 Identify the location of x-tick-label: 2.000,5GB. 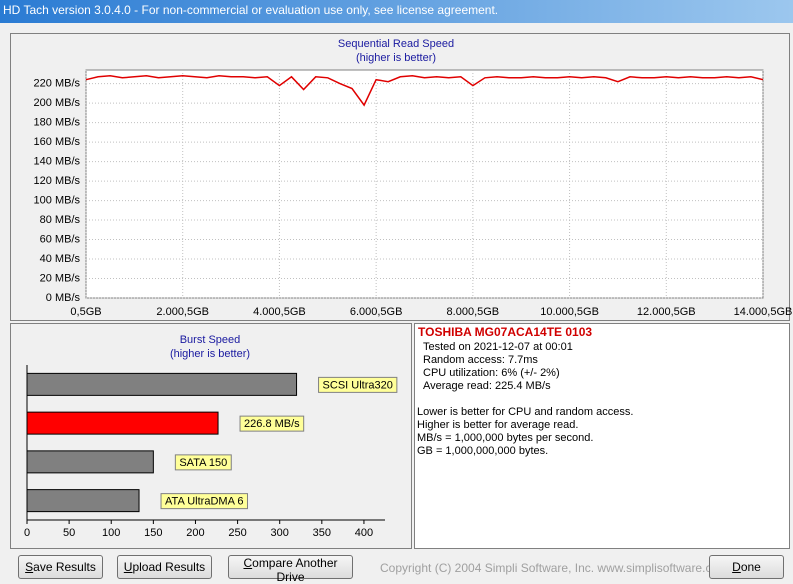
(182, 312).